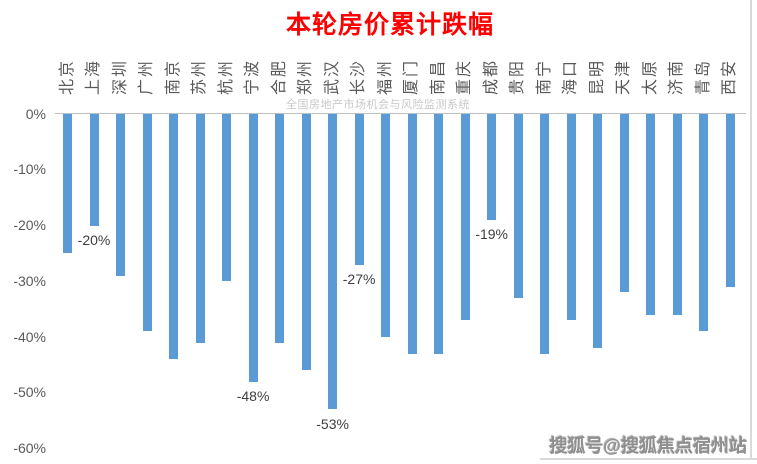  What do you see at coordinates (378, 105) in the screenshot?
I see `center-watermark-text: 全国房地产市场机会与风险监测系统` at bounding box center [378, 105].